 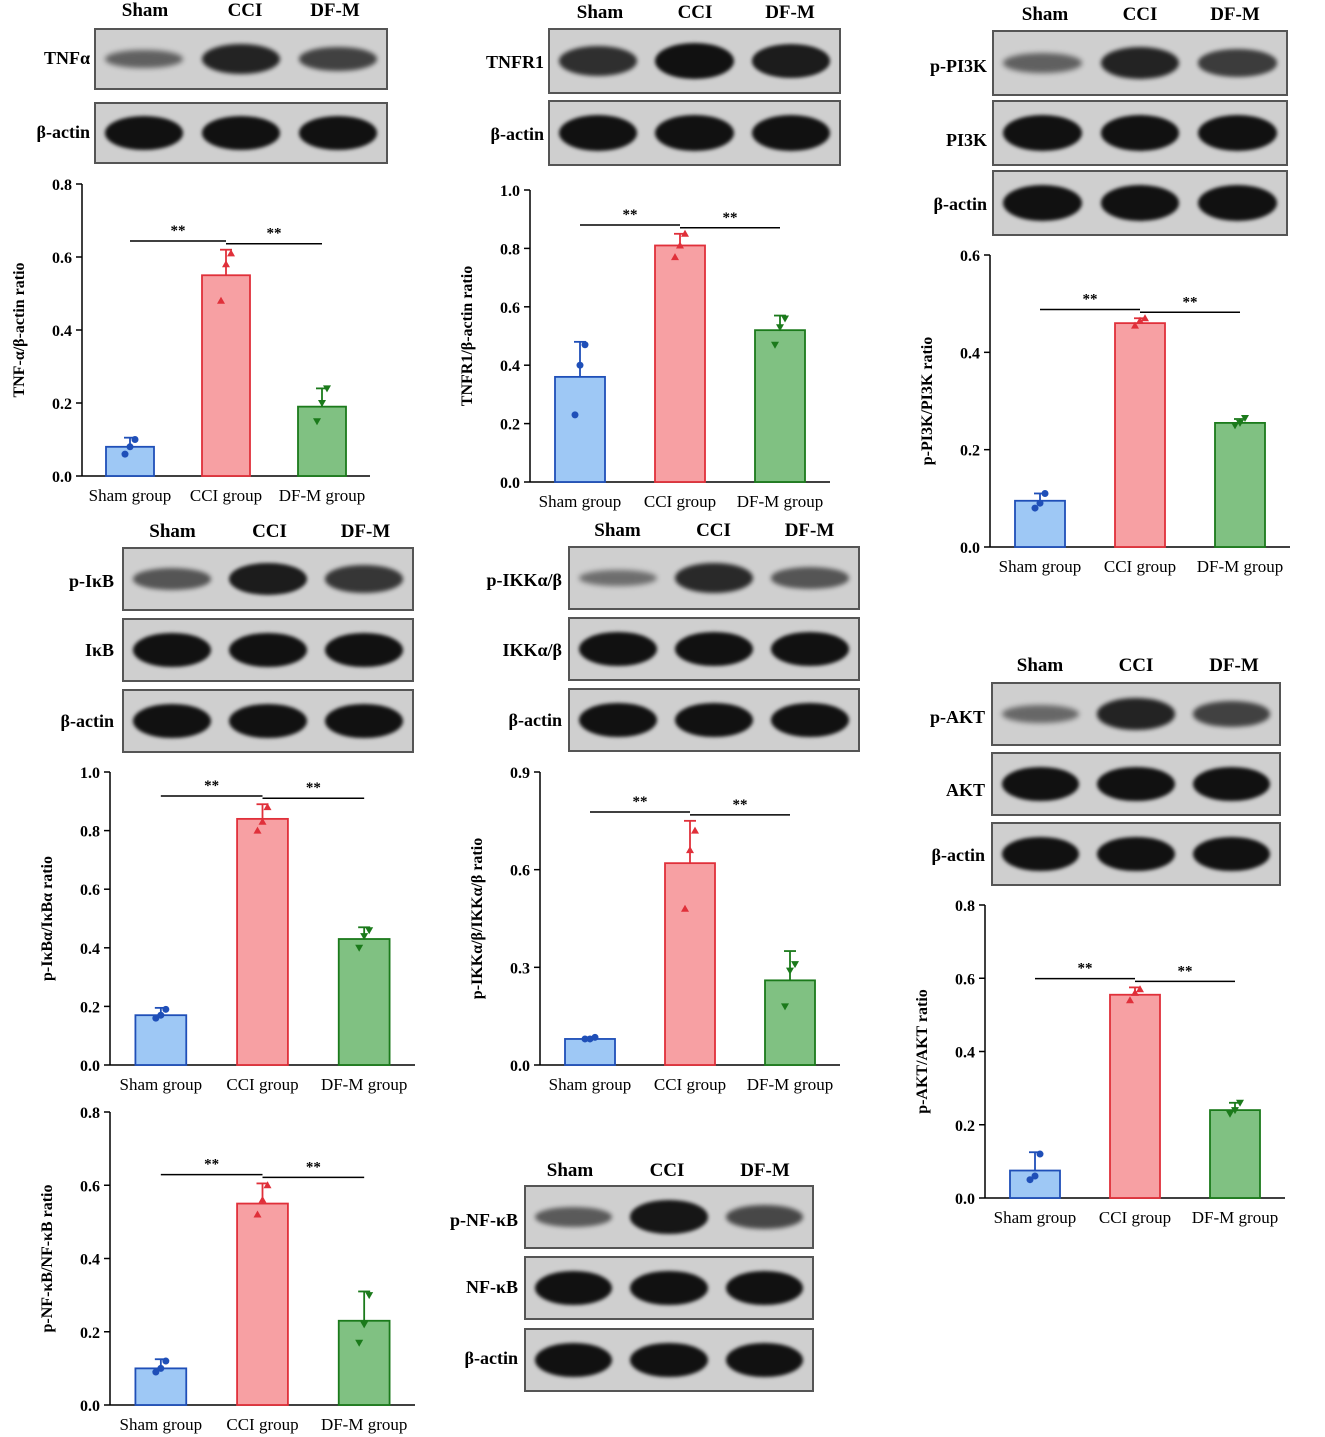 What do you see at coordinates (1140, 566) in the screenshot?
I see `category-label: CCI group` at bounding box center [1140, 566].